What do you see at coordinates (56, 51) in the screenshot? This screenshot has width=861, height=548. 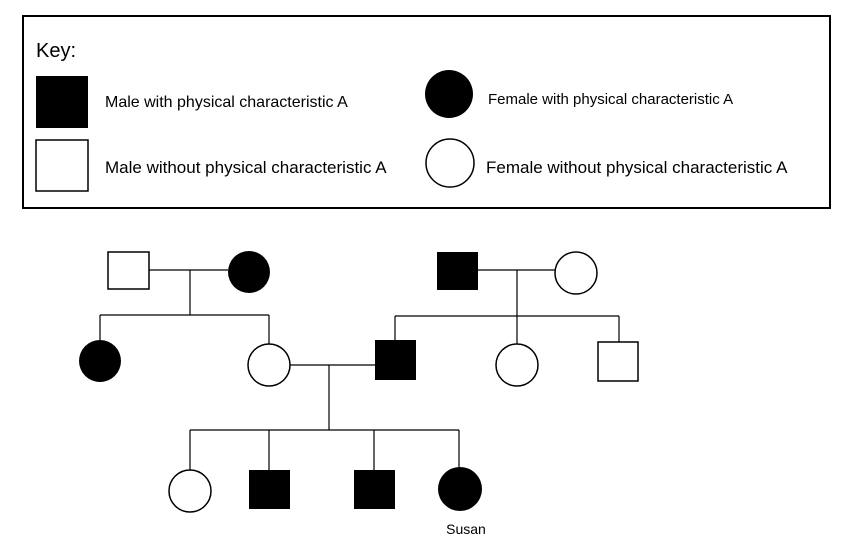 I see `key-heading: Key:` at bounding box center [56, 51].